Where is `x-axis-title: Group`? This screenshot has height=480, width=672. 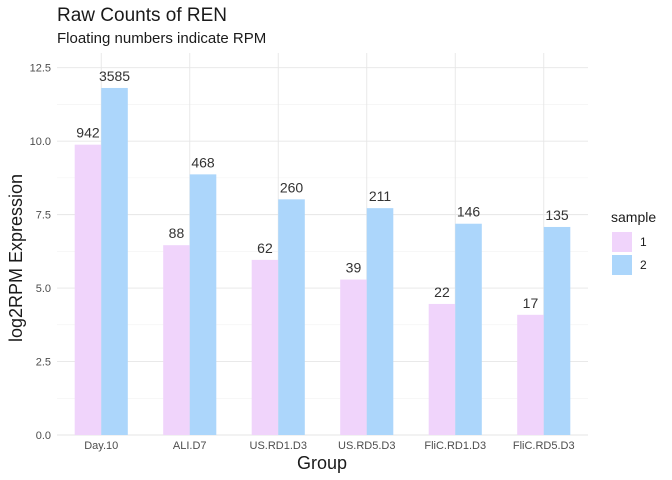 x-axis-title: Group is located at coordinates (322, 463).